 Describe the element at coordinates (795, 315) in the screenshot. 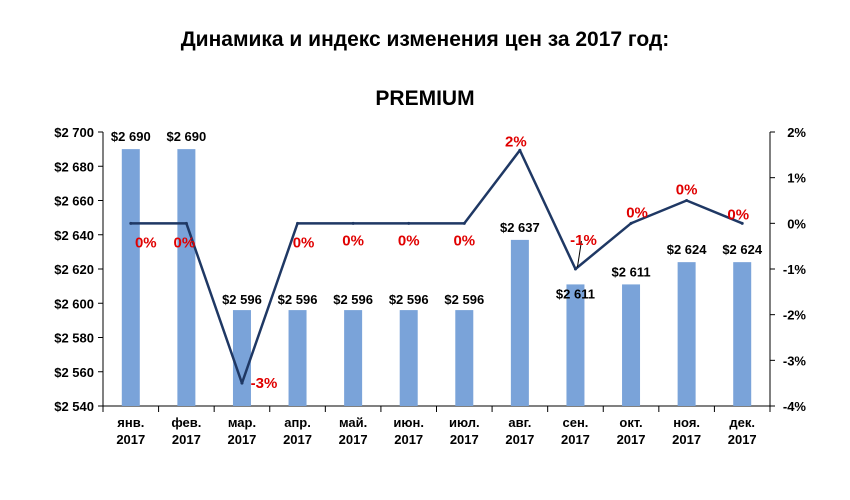

I see `right-tick-label: -2%` at that location.